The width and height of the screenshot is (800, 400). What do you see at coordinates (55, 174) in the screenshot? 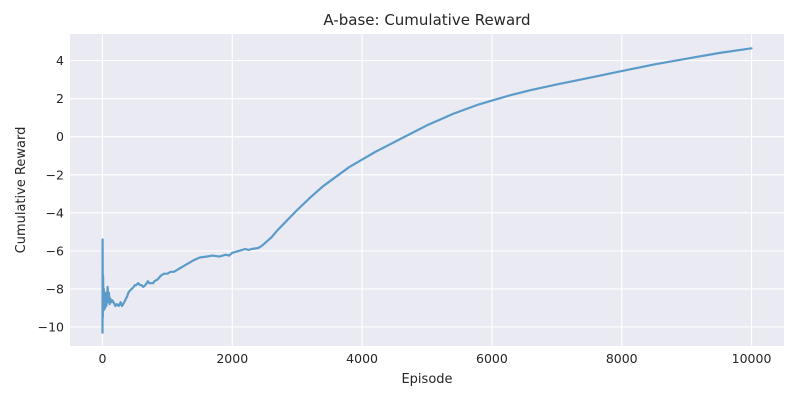
I see `y-tick-label: −2` at bounding box center [55, 174].